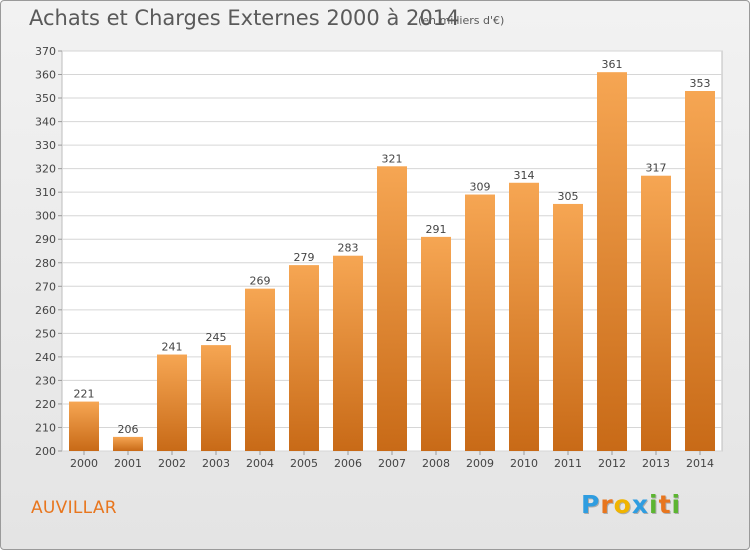 This screenshot has width=750, height=550. I want to click on x-tick-label: 2006, so click(348, 463).